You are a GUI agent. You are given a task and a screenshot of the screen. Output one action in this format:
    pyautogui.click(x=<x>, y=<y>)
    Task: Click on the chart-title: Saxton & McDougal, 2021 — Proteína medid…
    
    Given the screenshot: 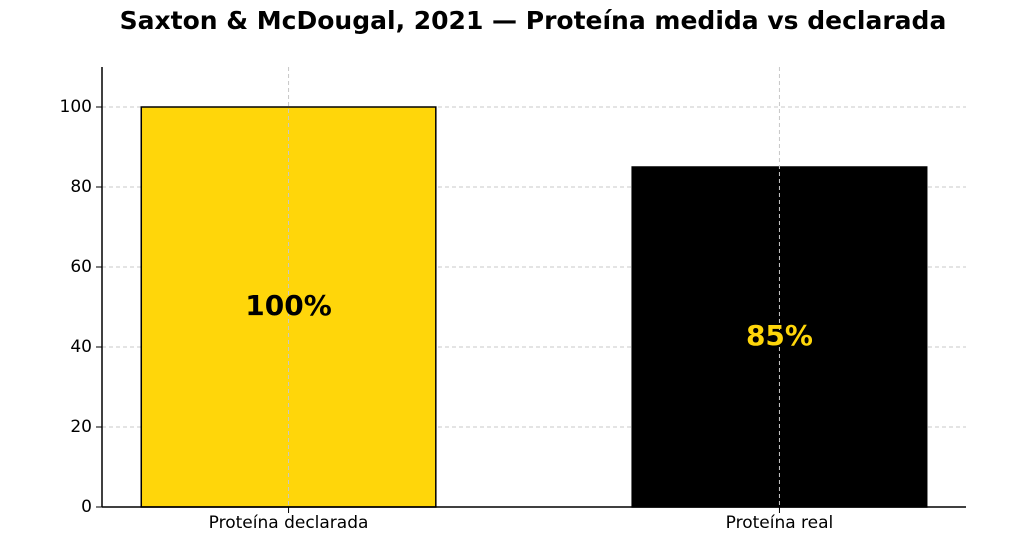 What is the action you would take?
    pyautogui.click(x=533, y=20)
    